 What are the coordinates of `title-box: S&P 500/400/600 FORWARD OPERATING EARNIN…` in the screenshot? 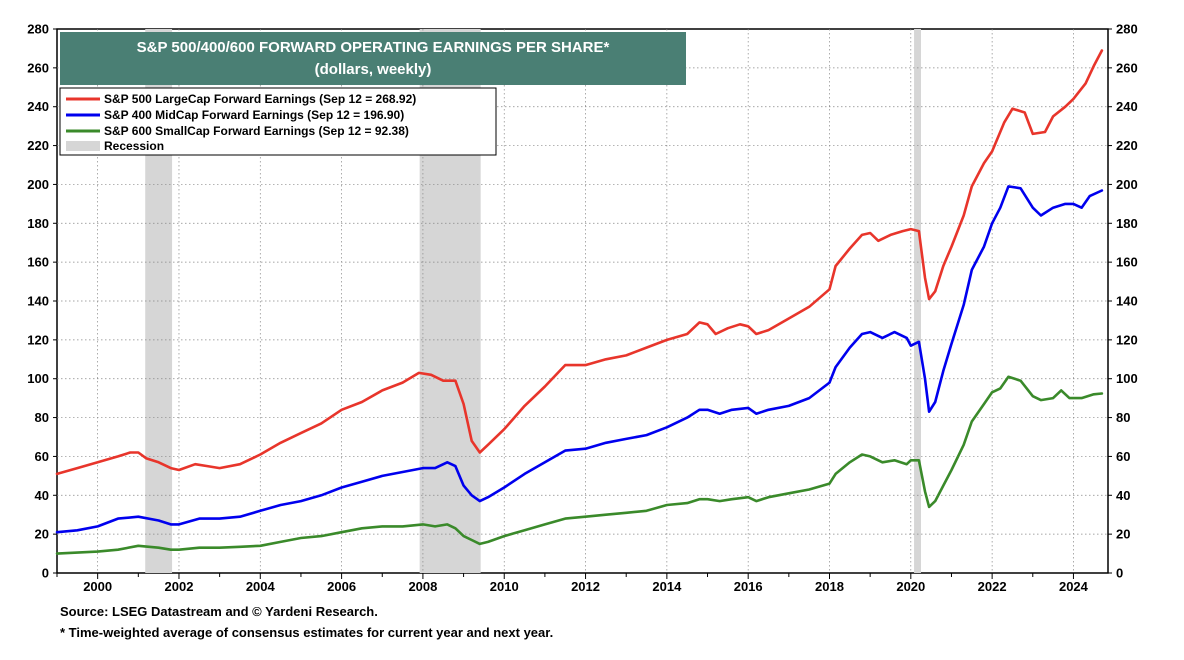 It's located at (373, 58).